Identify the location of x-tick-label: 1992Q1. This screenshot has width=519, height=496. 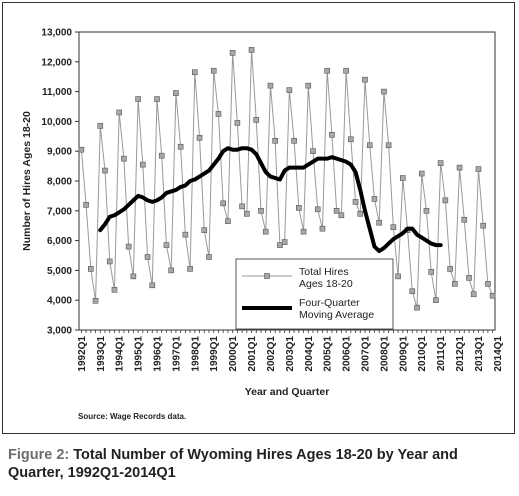
(82, 354).